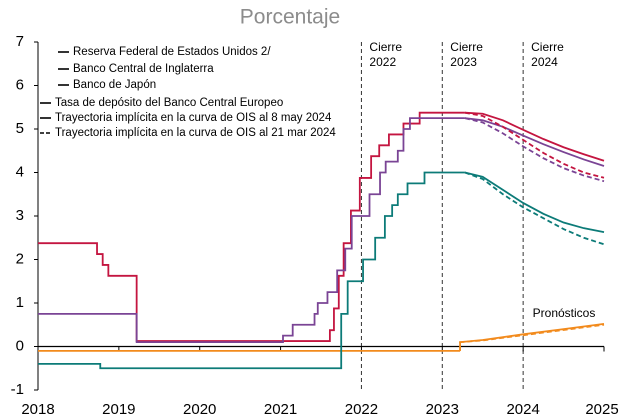 The height and width of the screenshot is (419, 624). What do you see at coordinates (20, 41) in the screenshot?
I see `y-tick-label: 7` at bounding box center [20, 41].